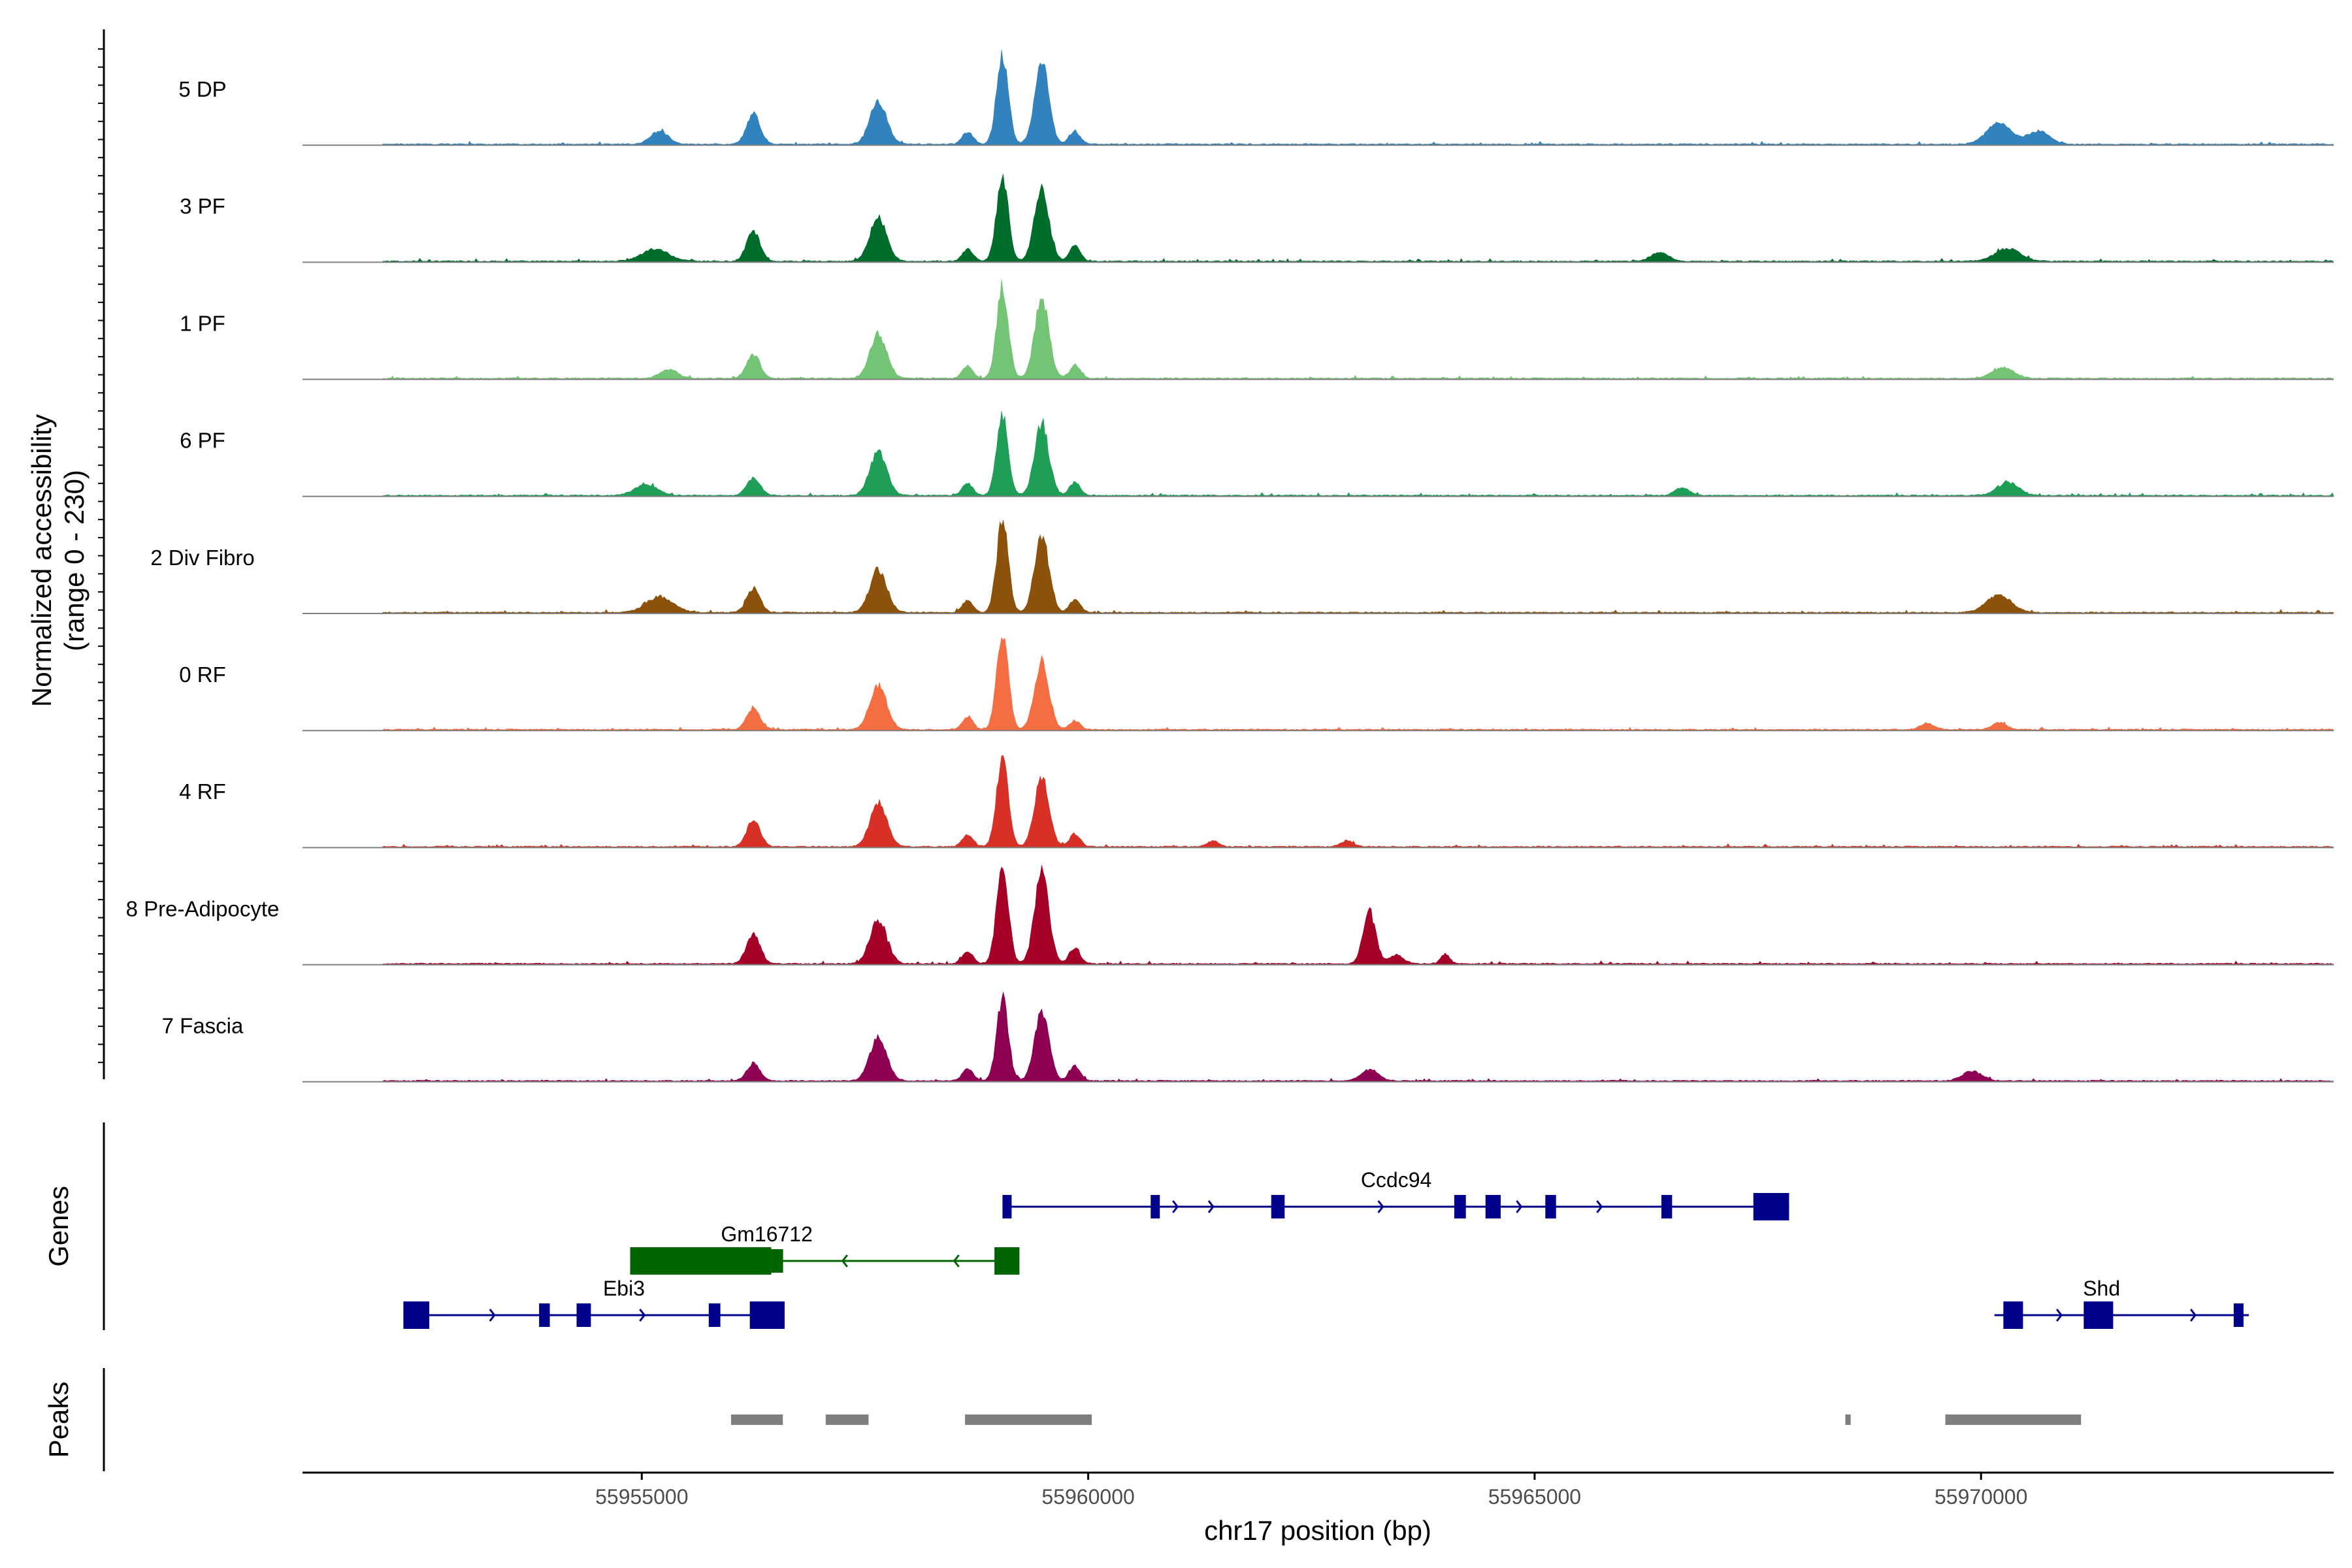  Describe the element at coordinates (202, 89) in the screenshot. I see `track-label-0: 5 DP` at that location.